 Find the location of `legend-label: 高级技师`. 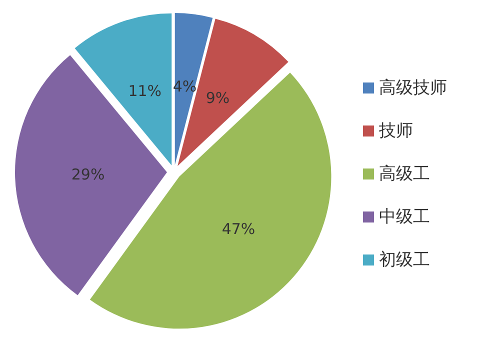

legend-label: 高级技师 is located at coordinates (413, 88).